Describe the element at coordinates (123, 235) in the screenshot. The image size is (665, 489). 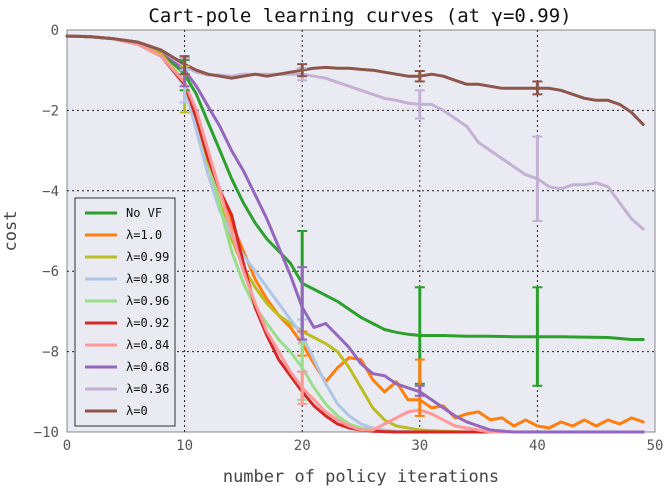
I see `legend-item-1: λ=1.0` at that location.